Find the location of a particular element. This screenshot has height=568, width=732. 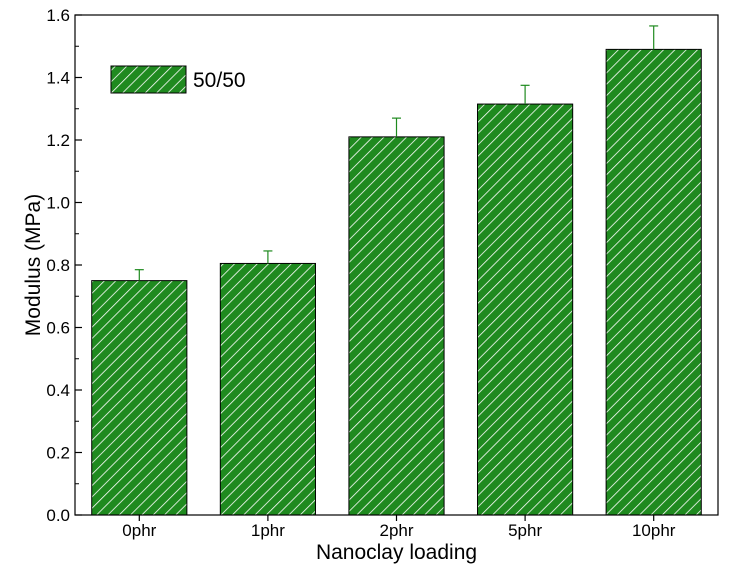

legend-label-50-50: 50/50 is located at coordinates (219, 80).